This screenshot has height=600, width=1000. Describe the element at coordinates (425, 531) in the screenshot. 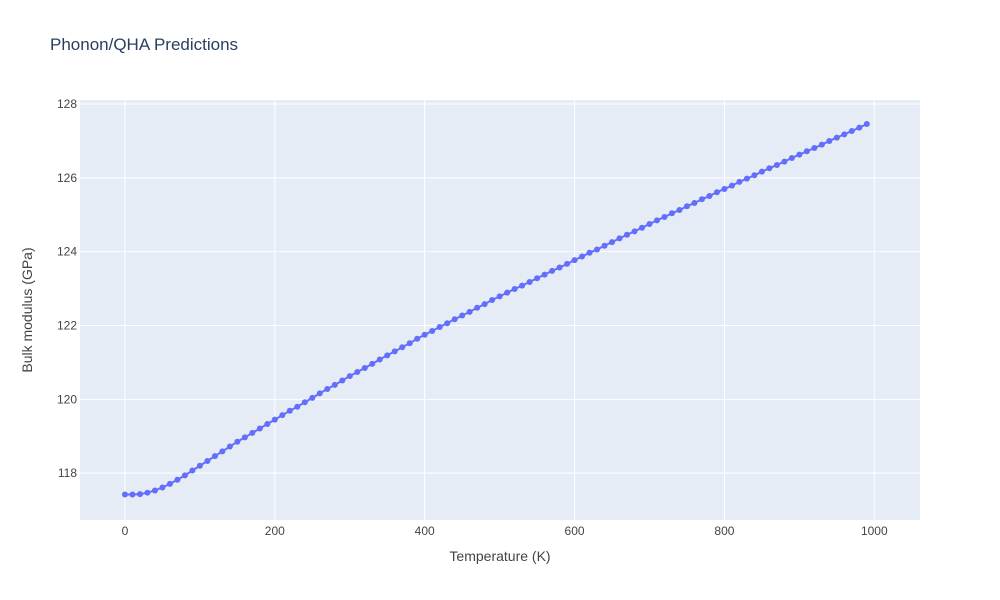

I see `x-tick-label: 400` at that location.